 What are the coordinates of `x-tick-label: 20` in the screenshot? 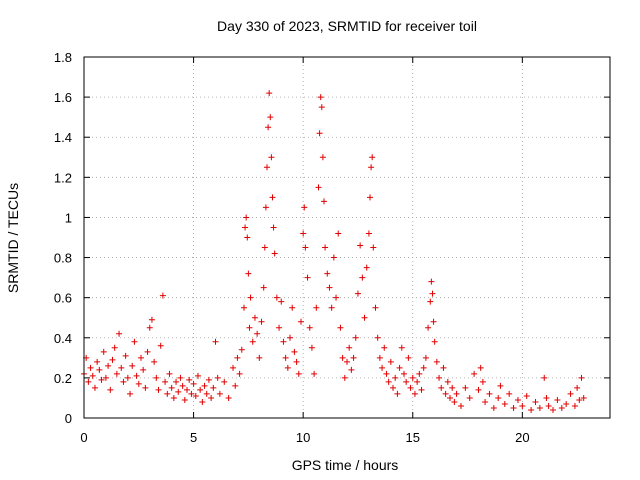 It's located at (522, 437).